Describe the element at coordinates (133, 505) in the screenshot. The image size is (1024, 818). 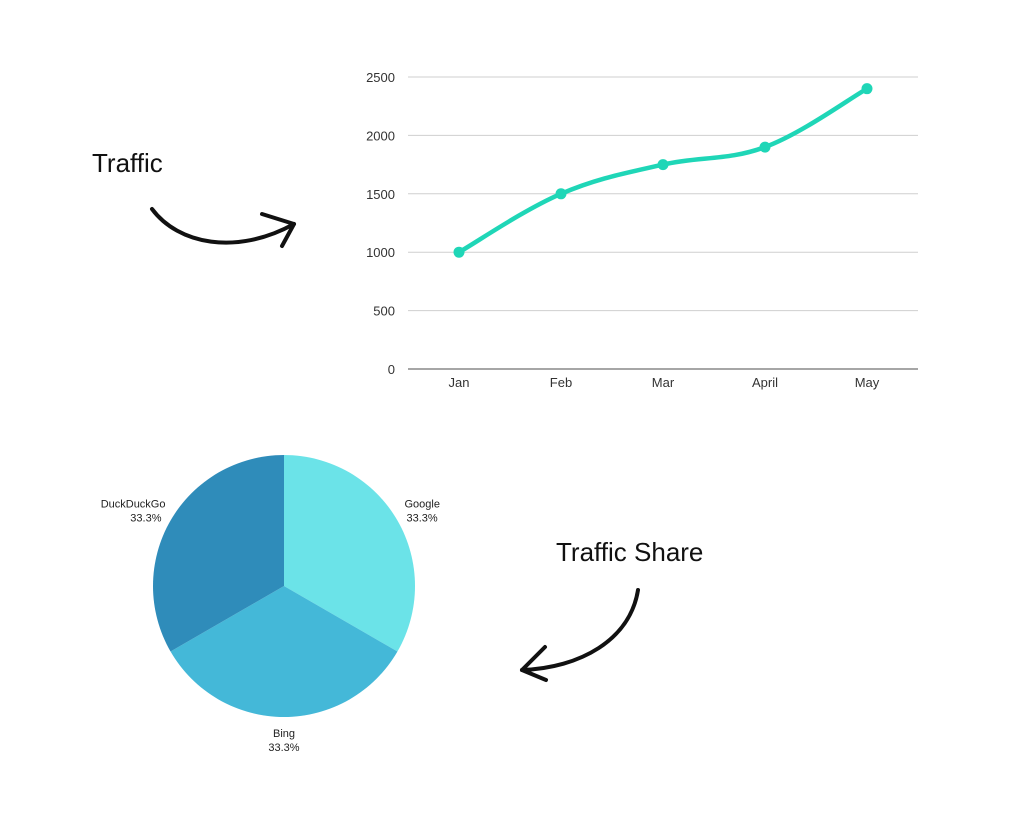
I see `pie-slice-label: DuckDuckGo` at that location.